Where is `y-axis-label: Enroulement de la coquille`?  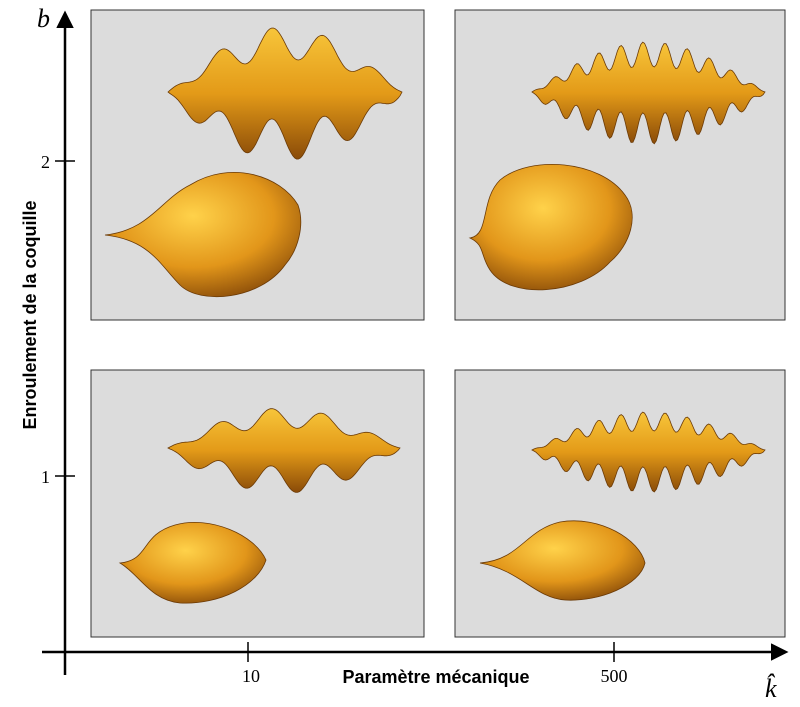 y-axis-label: Enroulement de la coquille is located at coordinates (30, 314).